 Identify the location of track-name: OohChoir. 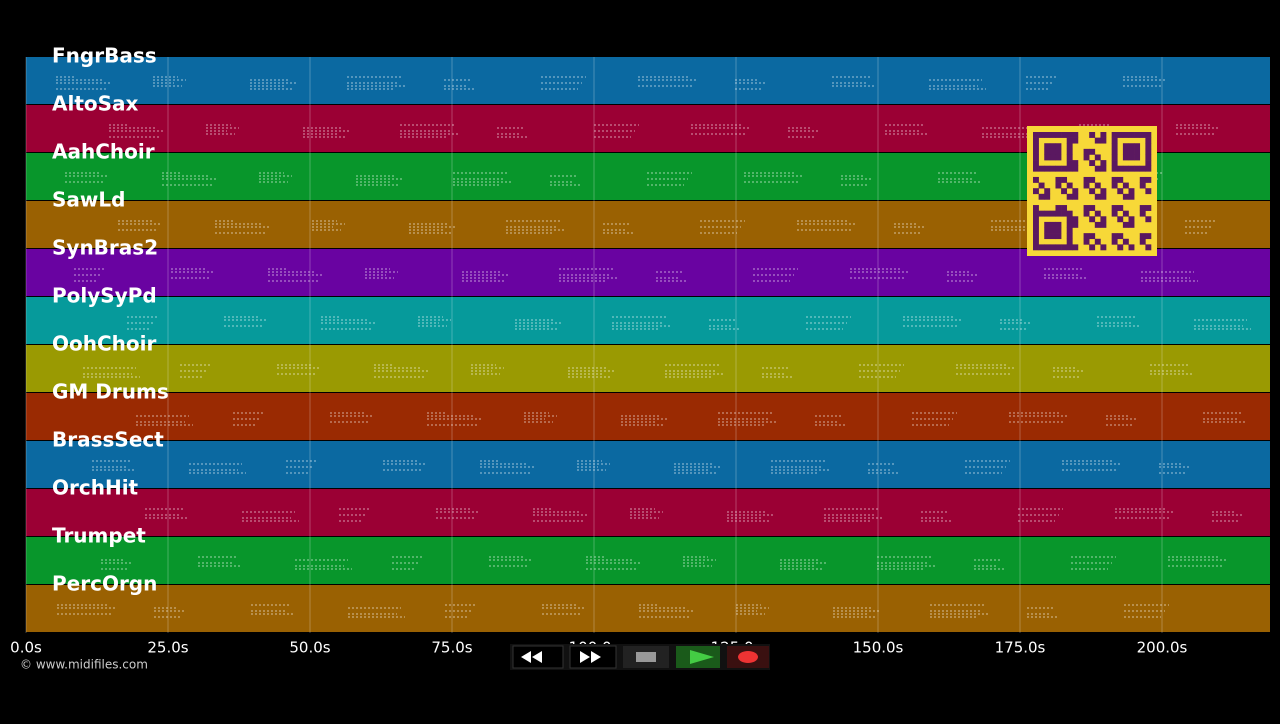
(104, 344).